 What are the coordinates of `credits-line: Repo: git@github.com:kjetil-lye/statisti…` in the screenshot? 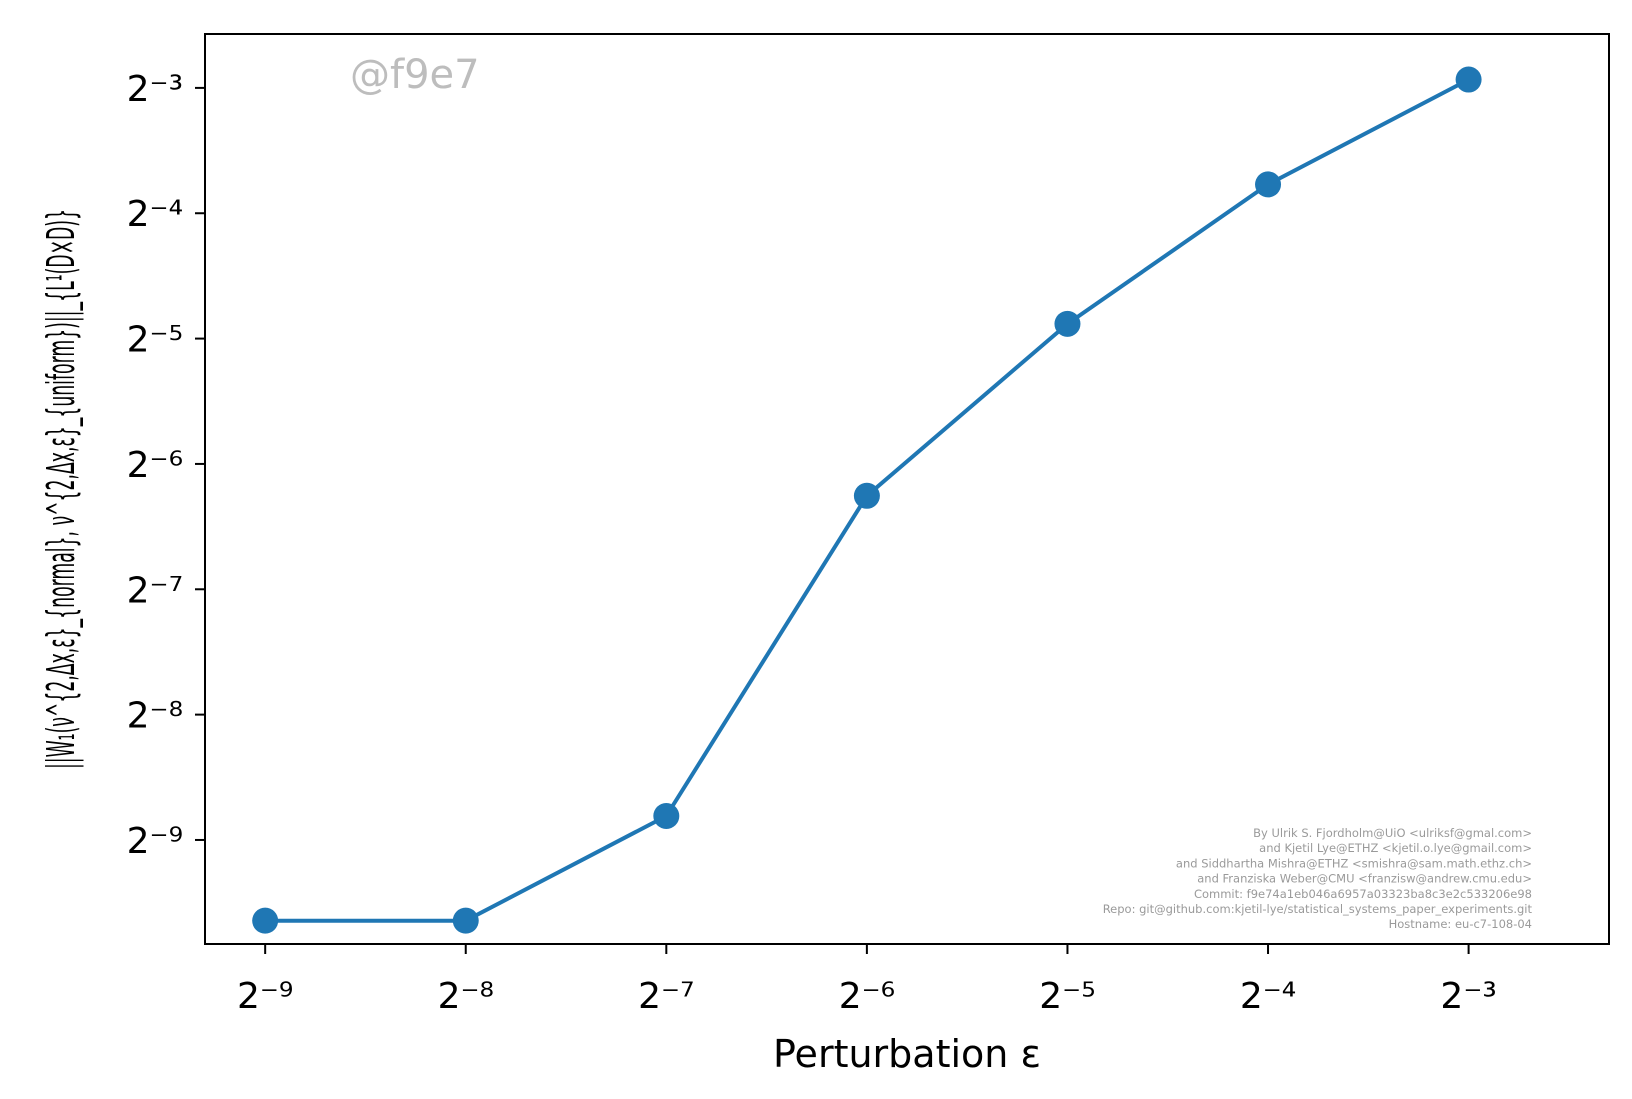 It's located at (1318, 909).